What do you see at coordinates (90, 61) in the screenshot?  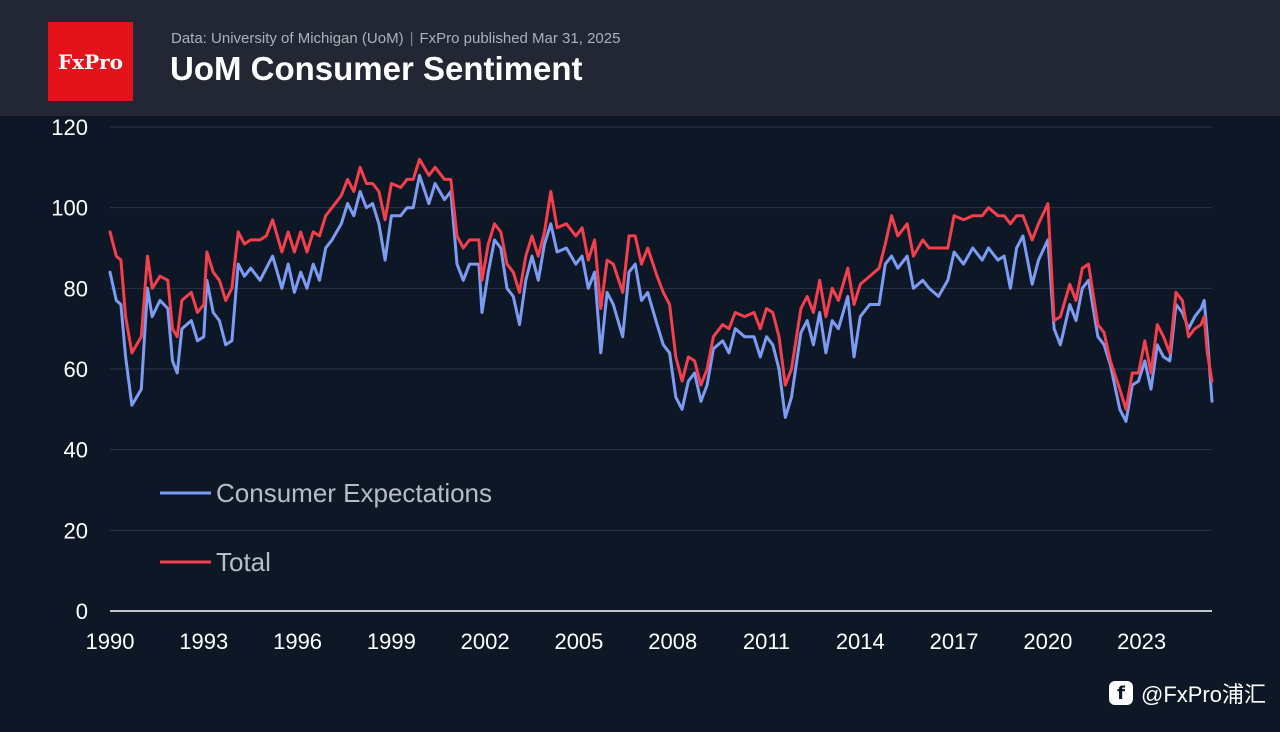 I see `fxpro-logo: FxPro` at bounding box center [90, 61].